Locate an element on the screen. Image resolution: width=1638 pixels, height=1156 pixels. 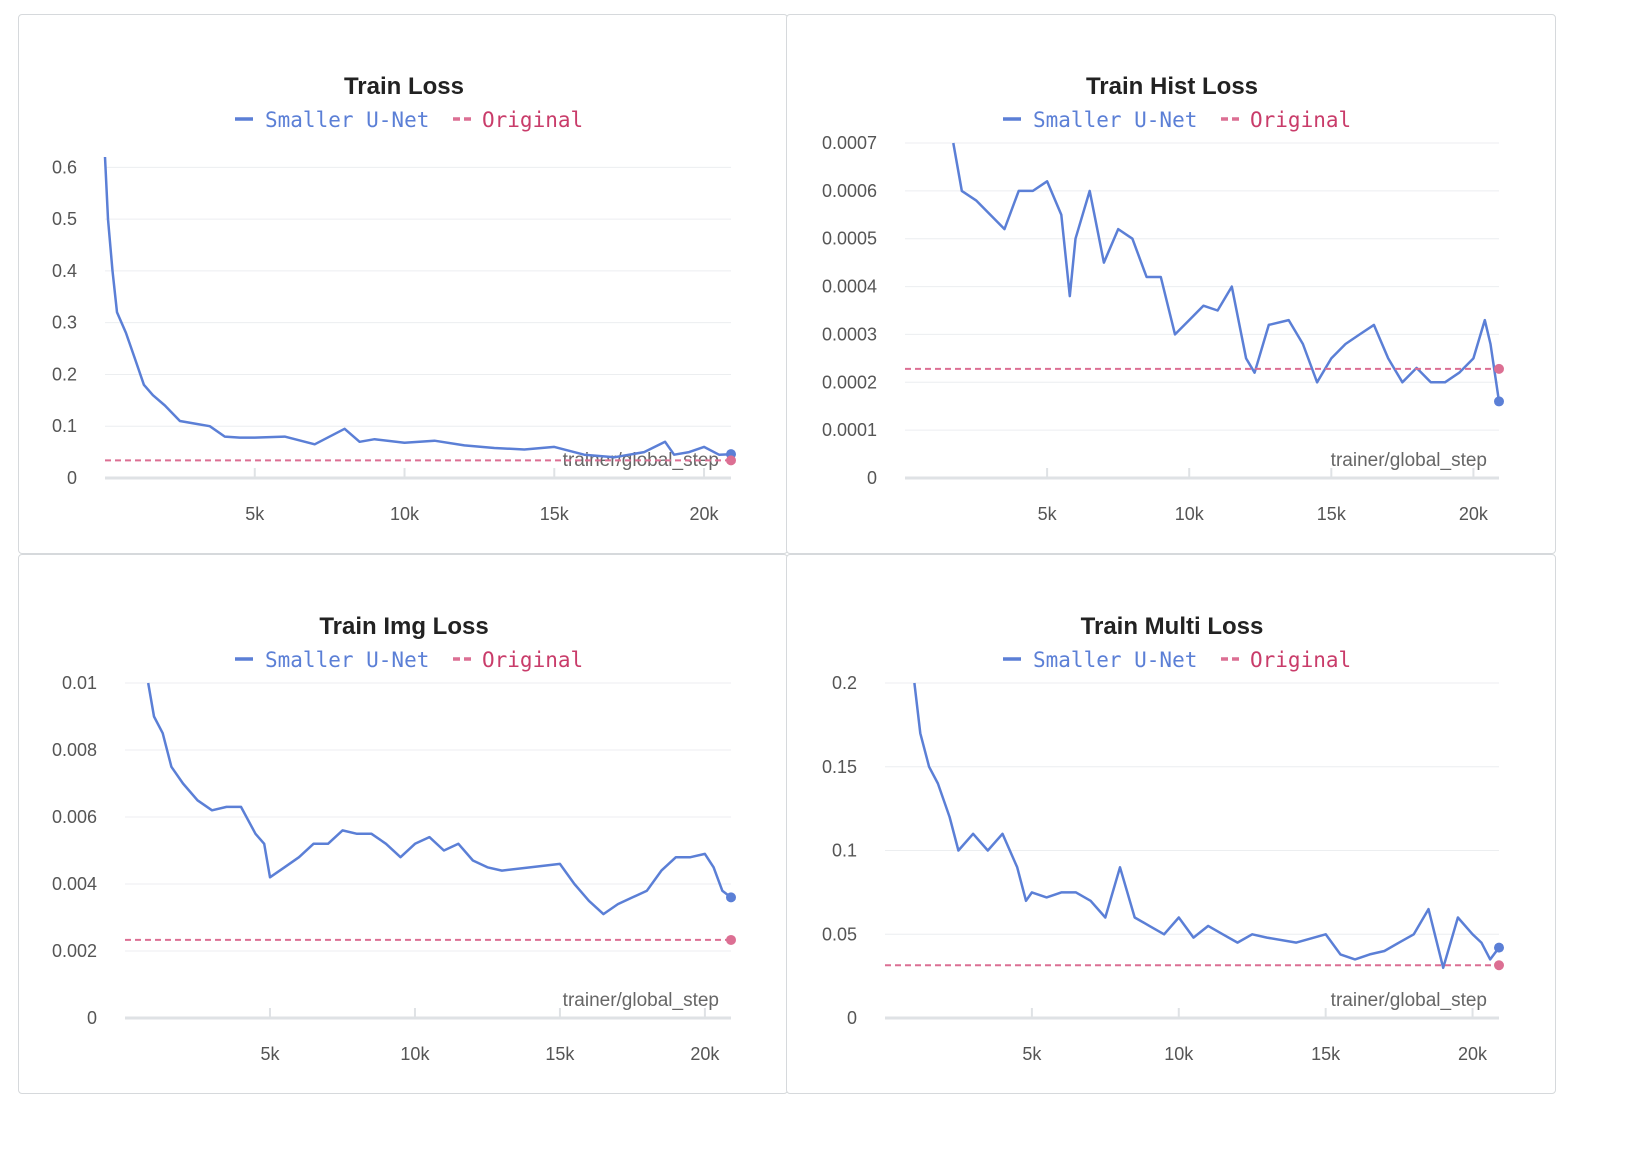
y-tick-label: 0.05 is located at coordinates (839, 934).